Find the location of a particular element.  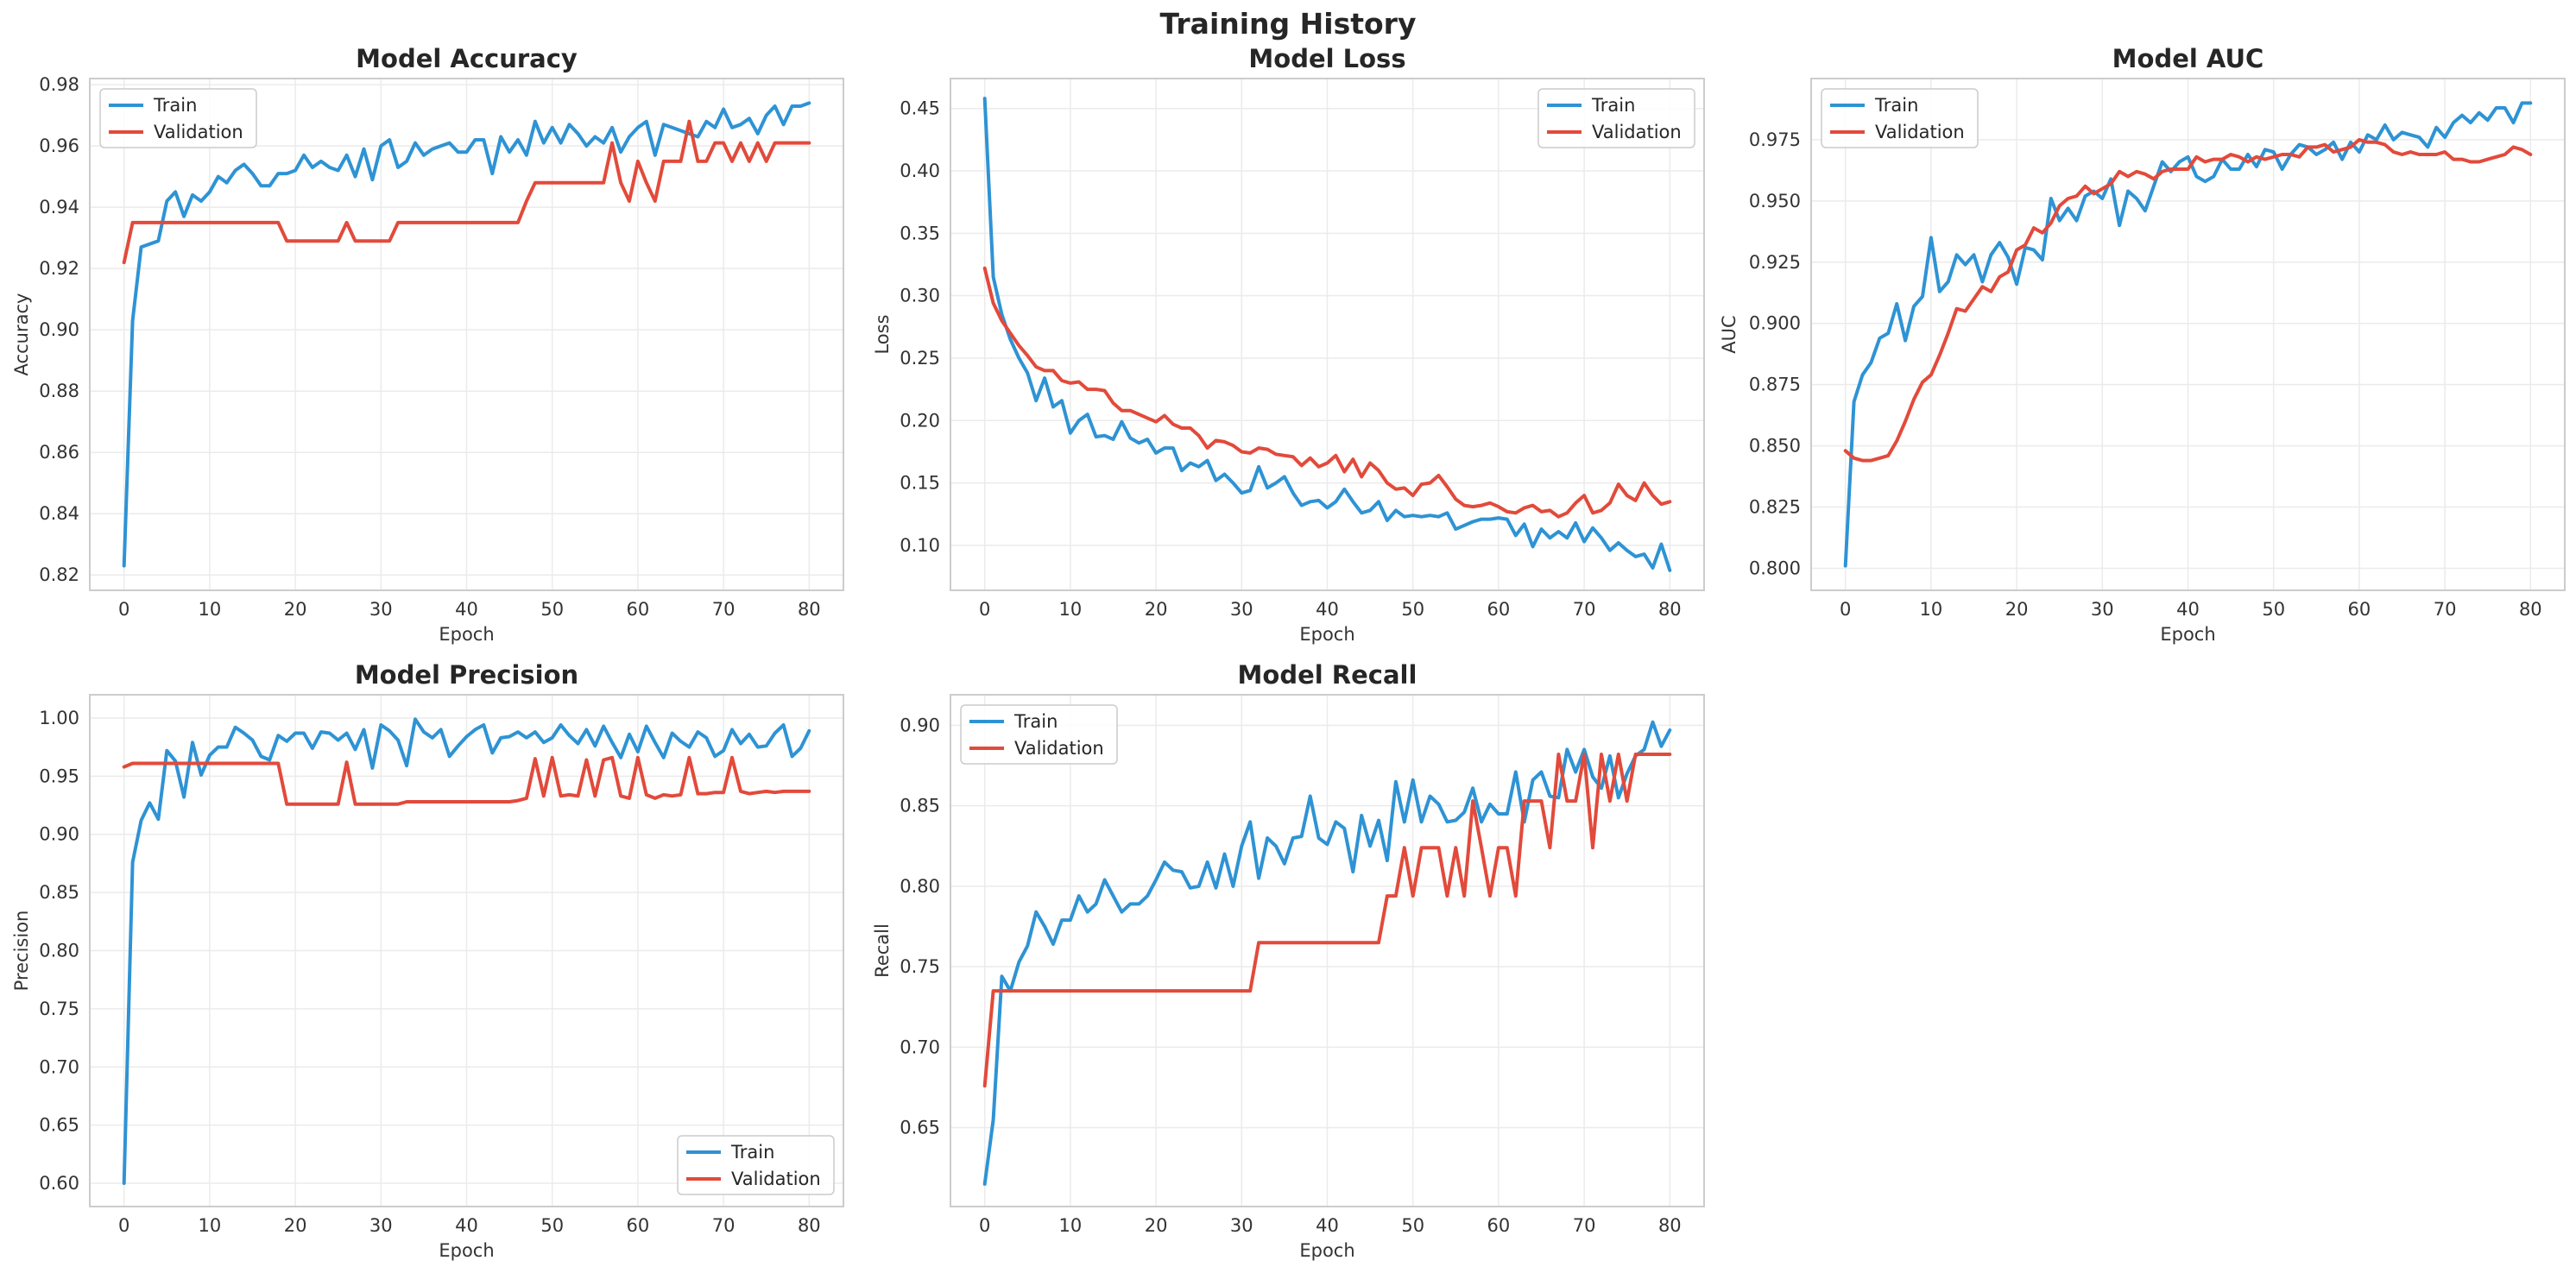

y-tick-label: 0.86 is located at coordinates (59, 453).